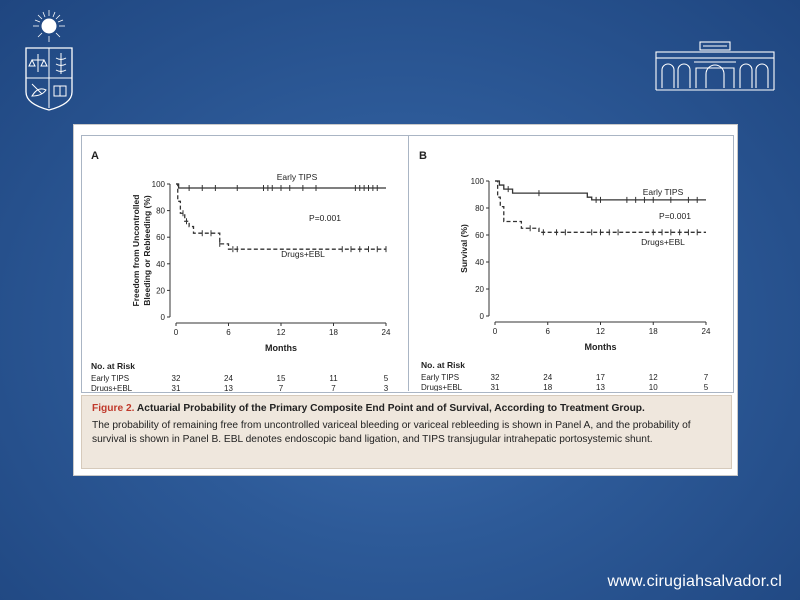  I want to click on panel-letter: B, so click(423, 156).